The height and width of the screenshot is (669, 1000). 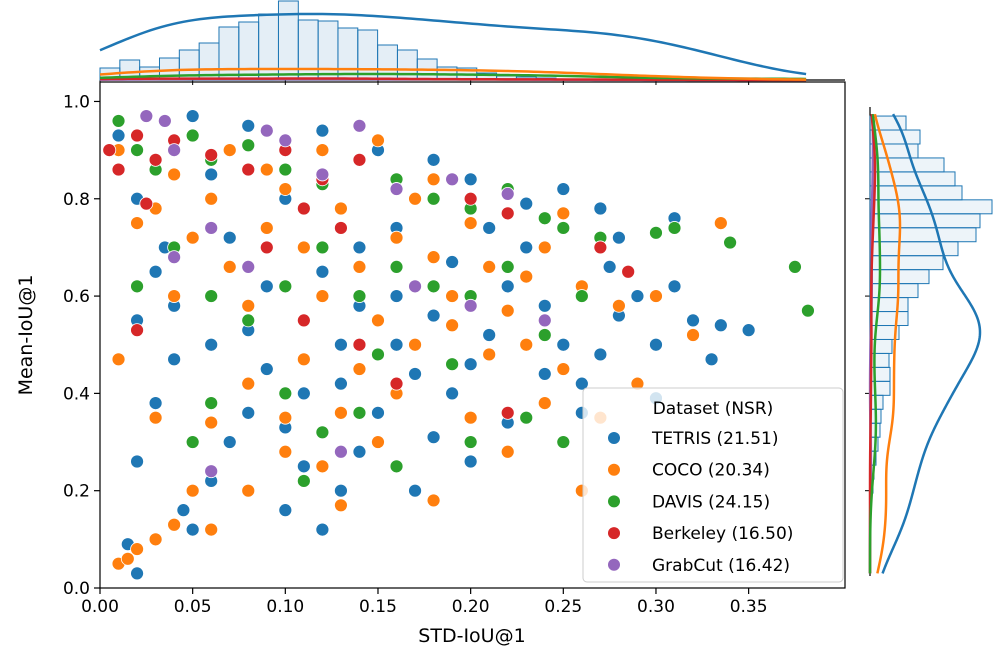 What do you see at coordinates (887, 343) in the screenshot?
I see `right-kde-curve` at bounding box center [887, 343].